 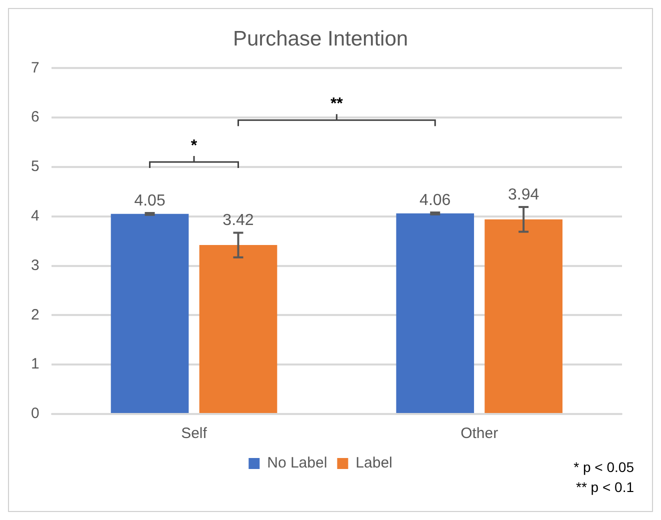 I want to click on y-tick-label: 4, so click(x=35, y=216).